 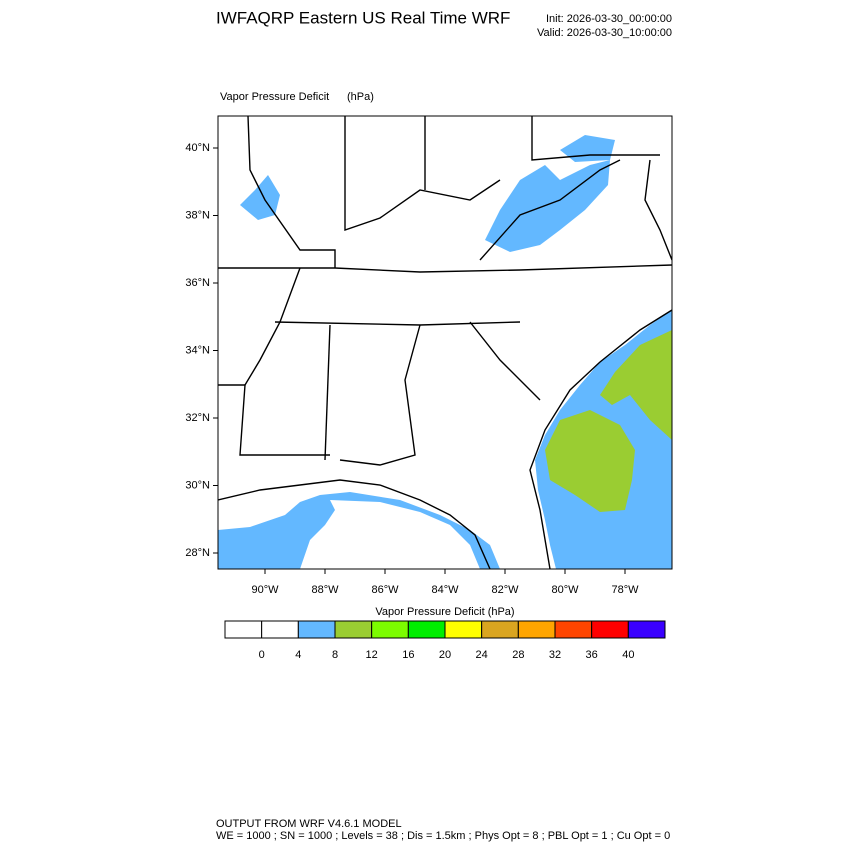 I want to click on lon-label: 80°W, so click(x=565, y=590).